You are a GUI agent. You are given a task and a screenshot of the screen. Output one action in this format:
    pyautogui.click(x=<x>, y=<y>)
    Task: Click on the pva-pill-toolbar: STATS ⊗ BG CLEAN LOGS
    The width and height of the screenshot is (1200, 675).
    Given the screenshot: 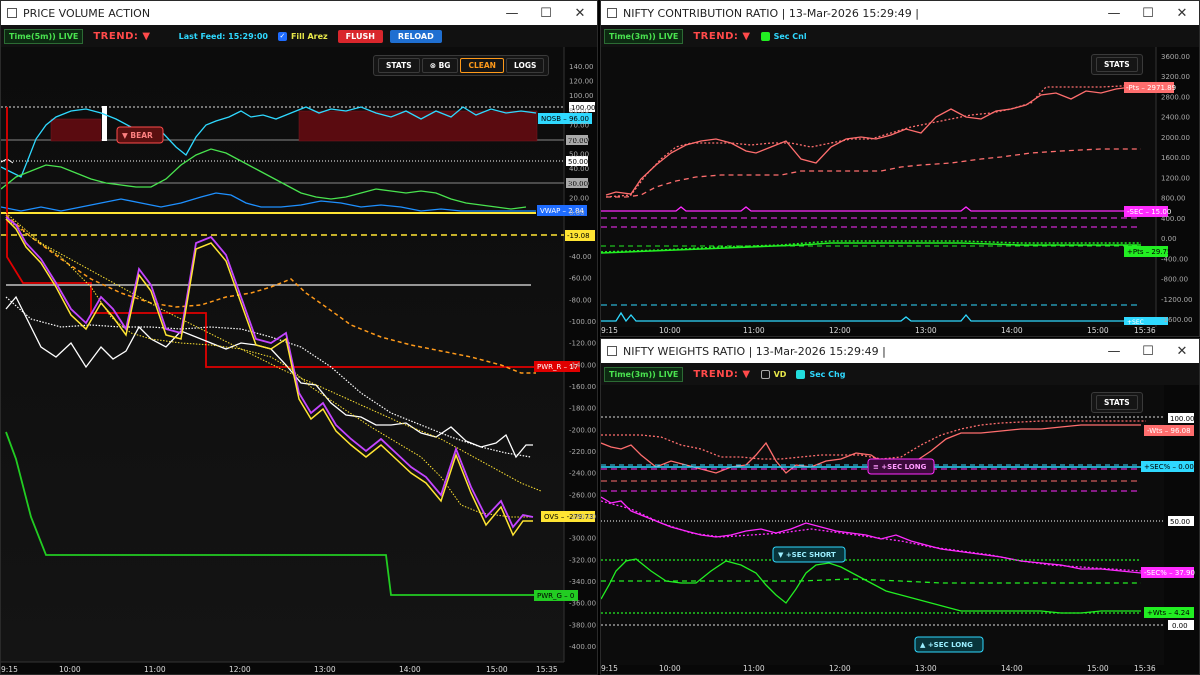 What is the action you would take?
    pyautogui.click(x=461, y=65)
    